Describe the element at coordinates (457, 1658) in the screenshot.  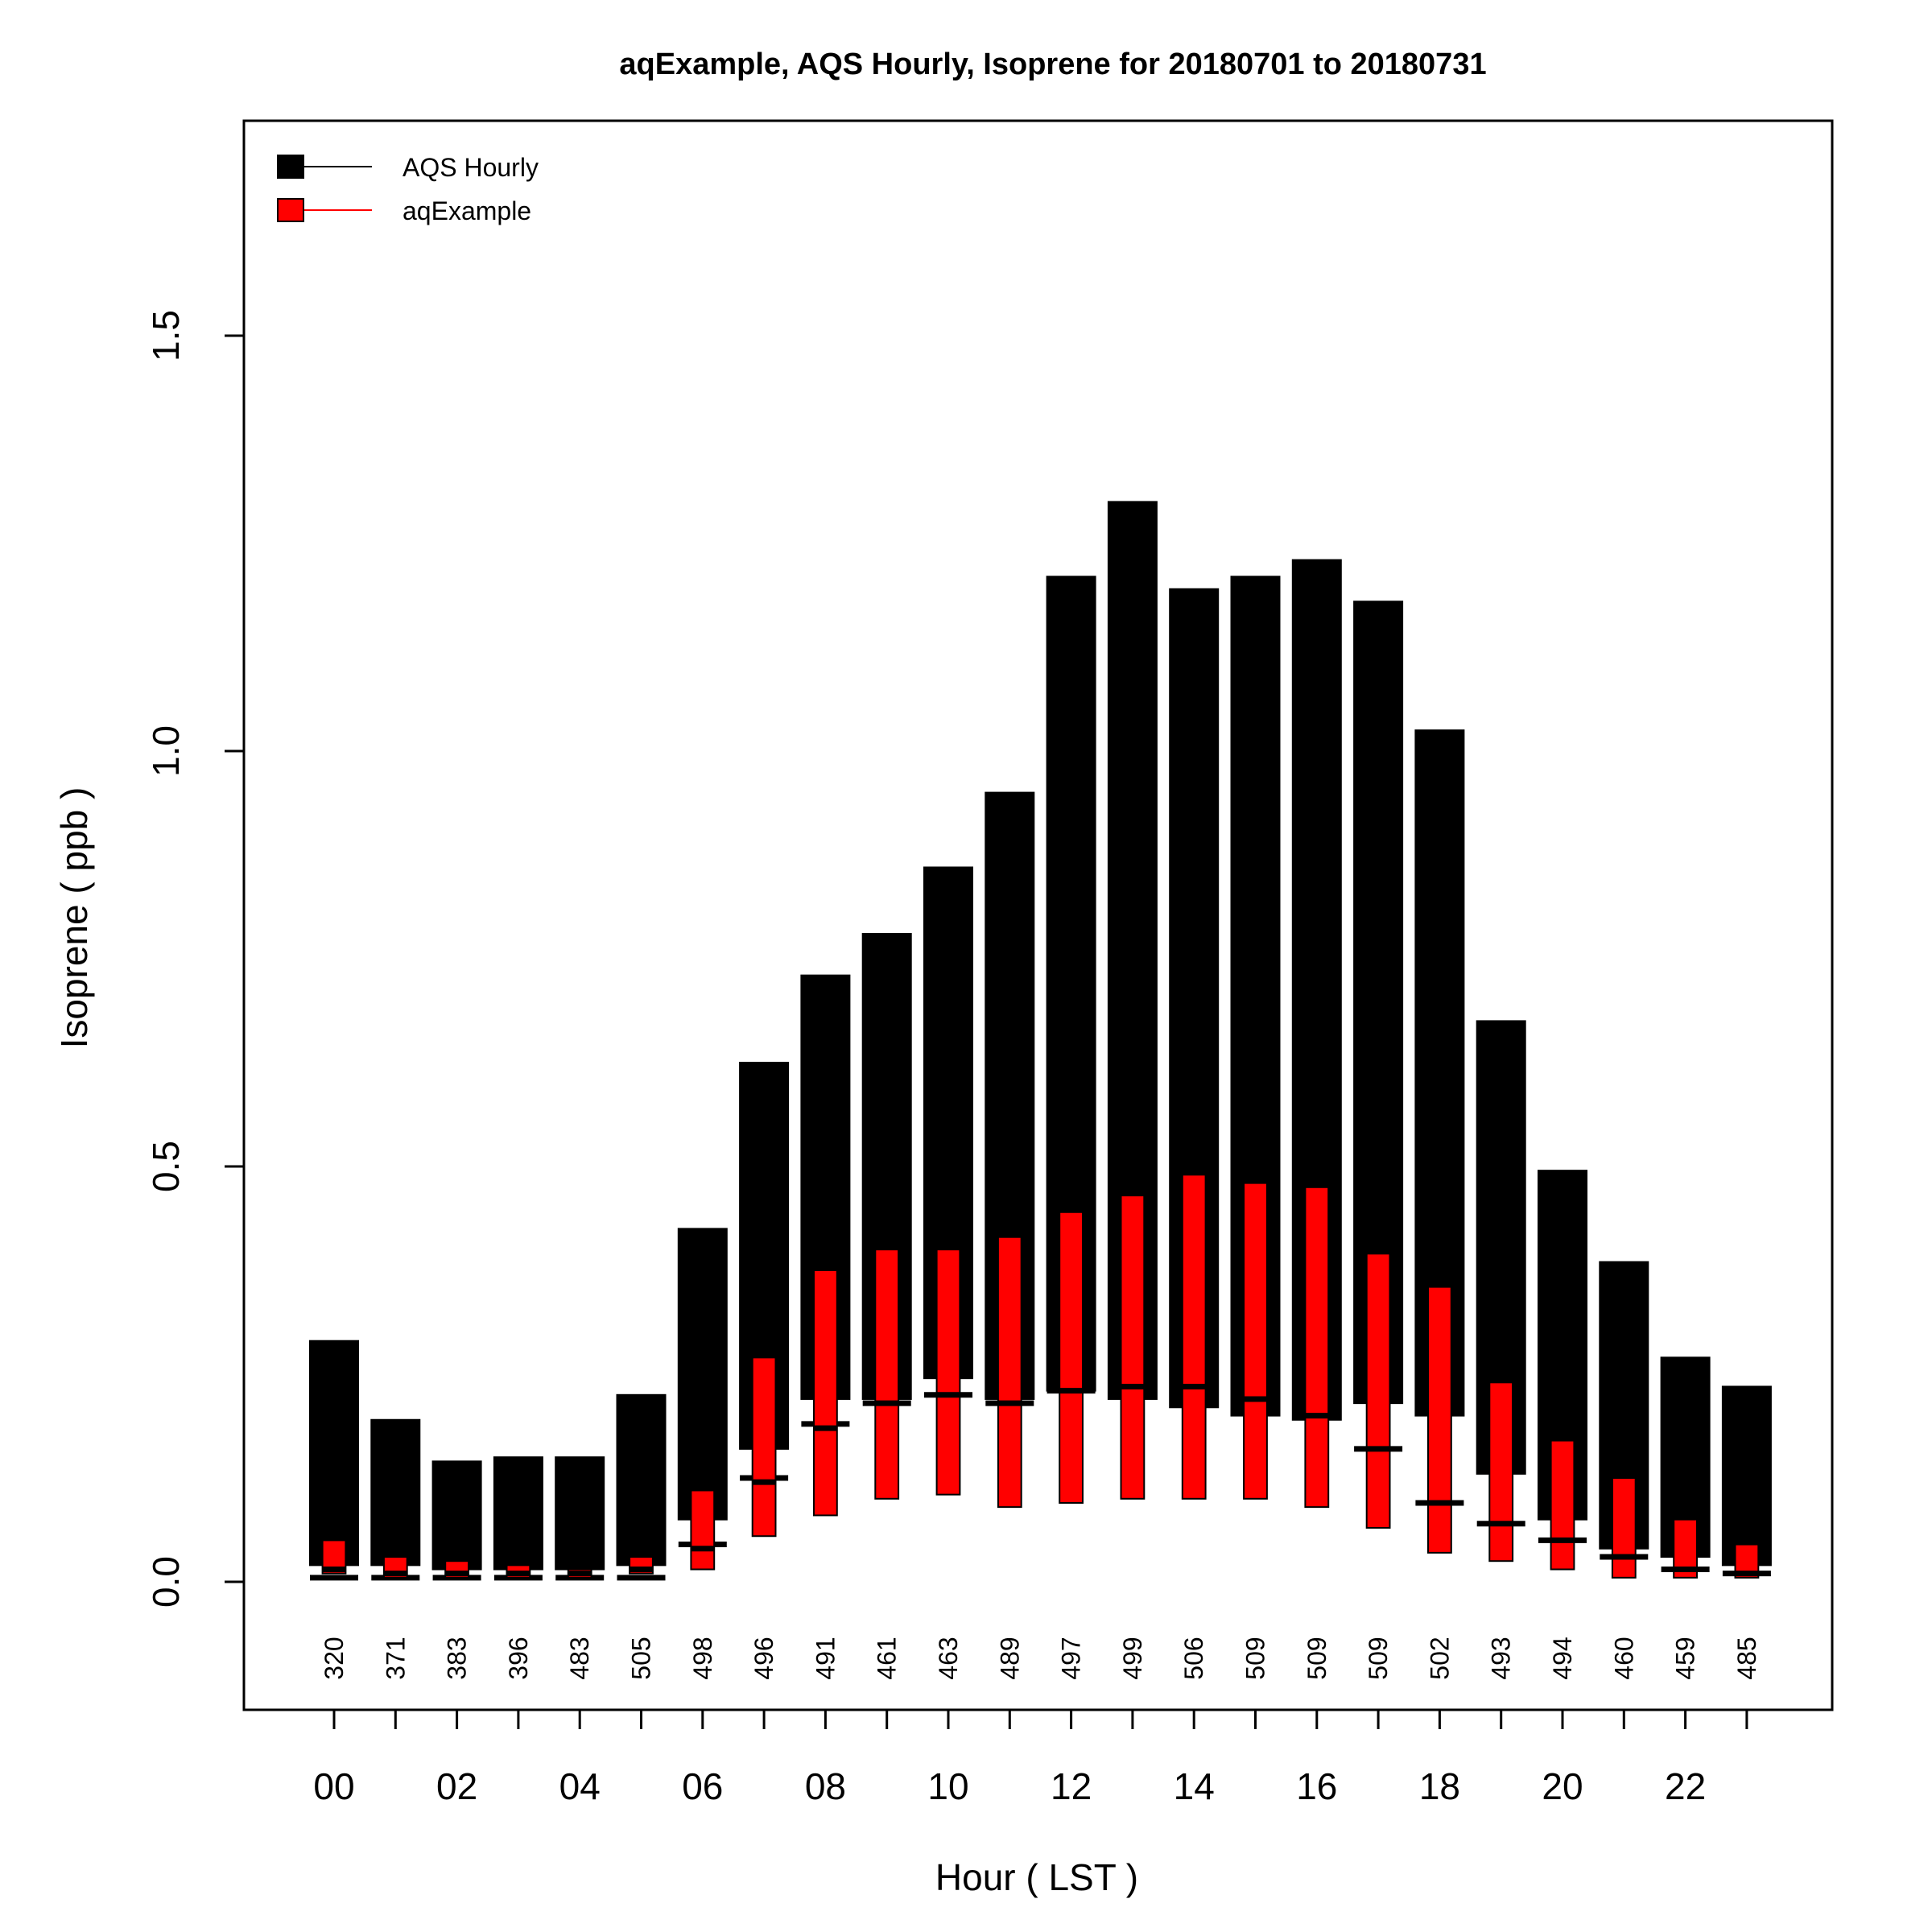
I see `count-label: 383` at that location.